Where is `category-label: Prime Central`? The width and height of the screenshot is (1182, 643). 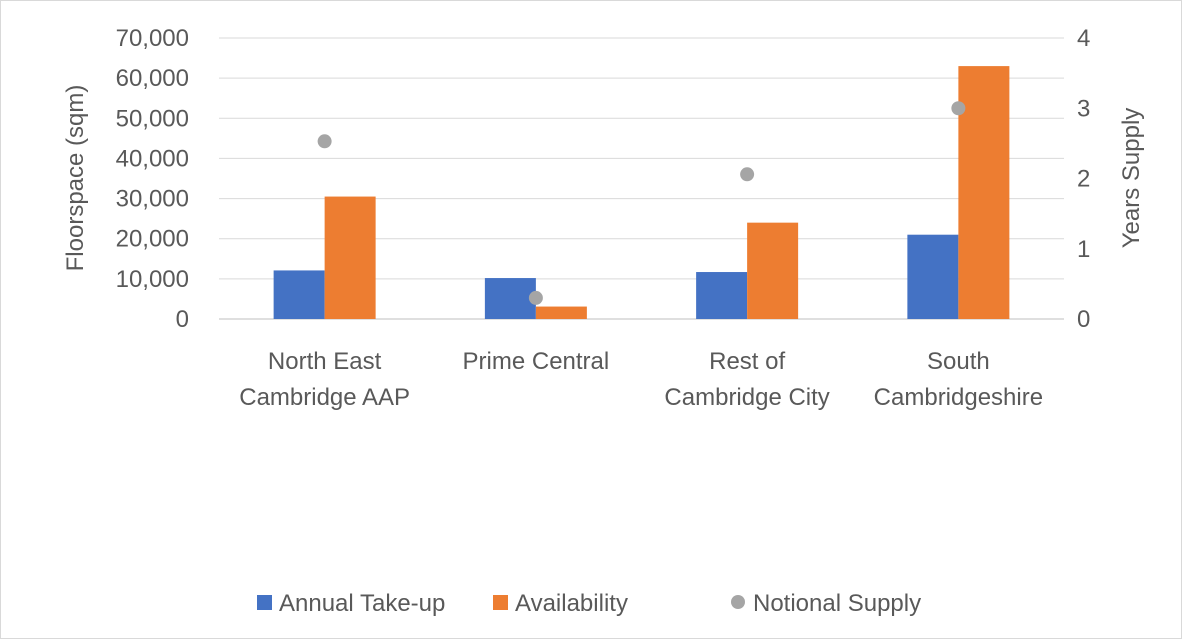 category-label: Prime Central is located at coordinates (536, 361).